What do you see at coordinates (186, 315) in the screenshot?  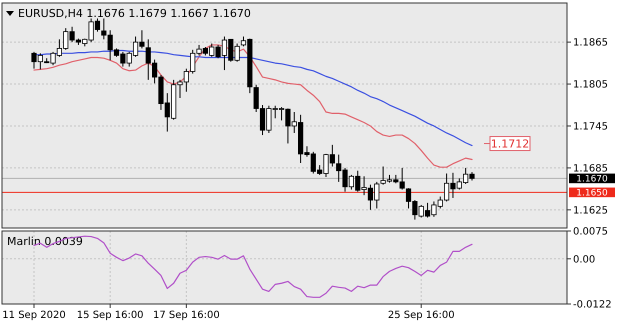 I see `x-tick-label: 17 Sep 16:00` at bounding box center [186, 315].